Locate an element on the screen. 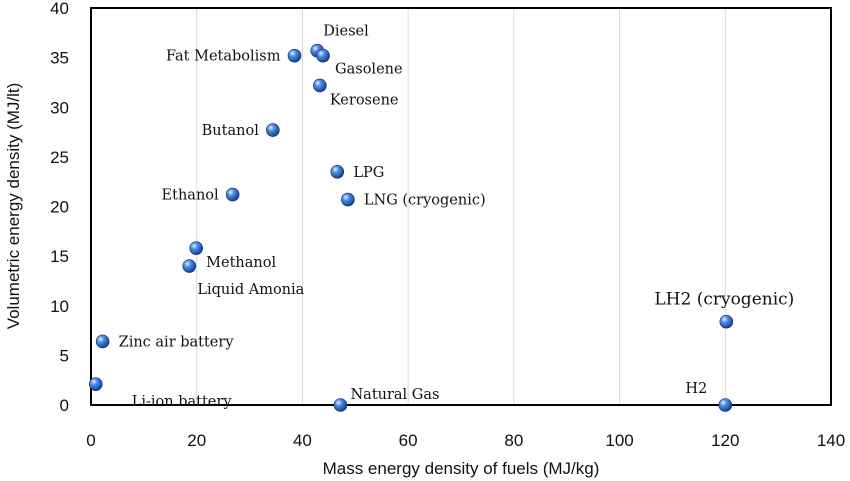  point-label: Methanol is located at coordinates (241, 263).